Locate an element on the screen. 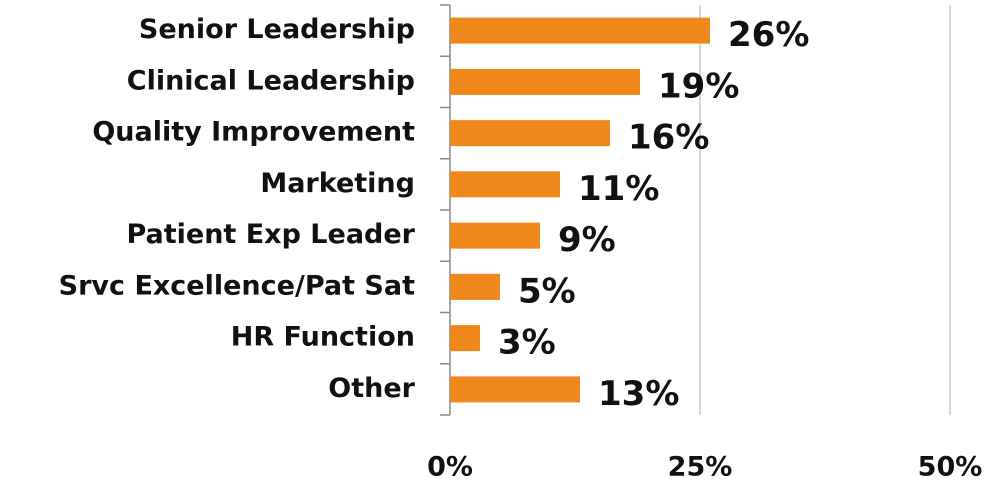  x-tick-label: 25% is located at coordinates (700, 467).